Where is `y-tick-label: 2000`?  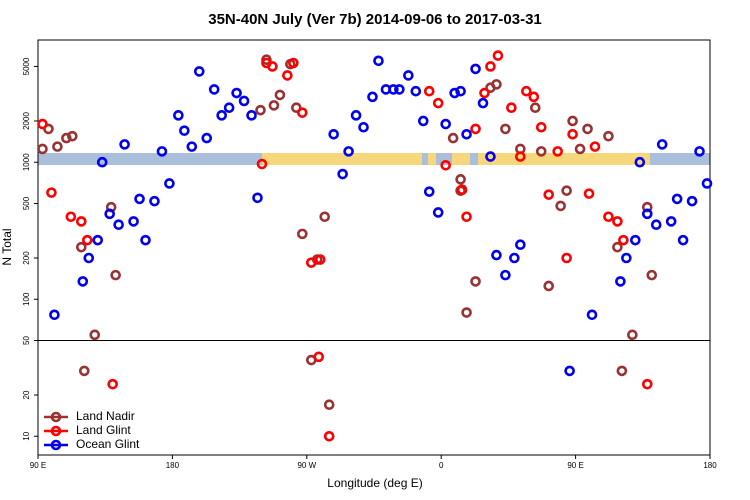 y-tick-label: 2000 is located at coordinates (26, 121).